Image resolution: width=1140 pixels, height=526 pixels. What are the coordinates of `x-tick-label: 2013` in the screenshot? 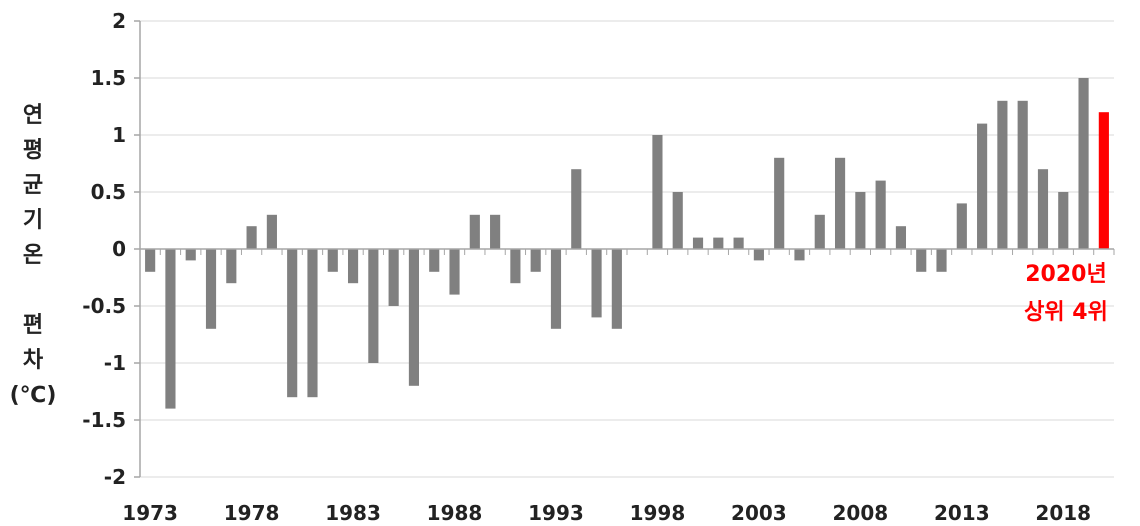 It's located at (962, 513).